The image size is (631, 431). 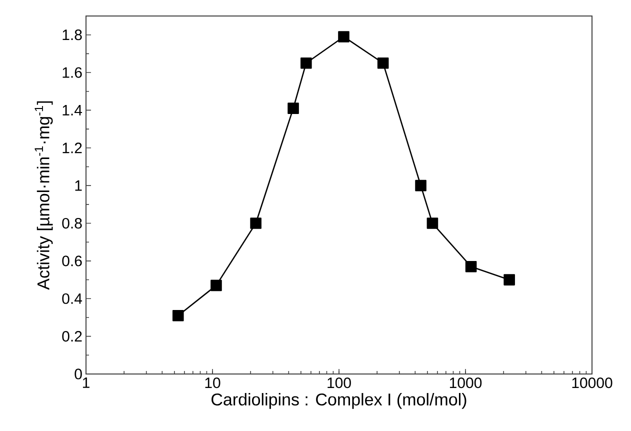 I want to click on y-axis-title: Activity [µmol·min$^{-1}$·mg$^{-1}$], so click(x=43, y=195).